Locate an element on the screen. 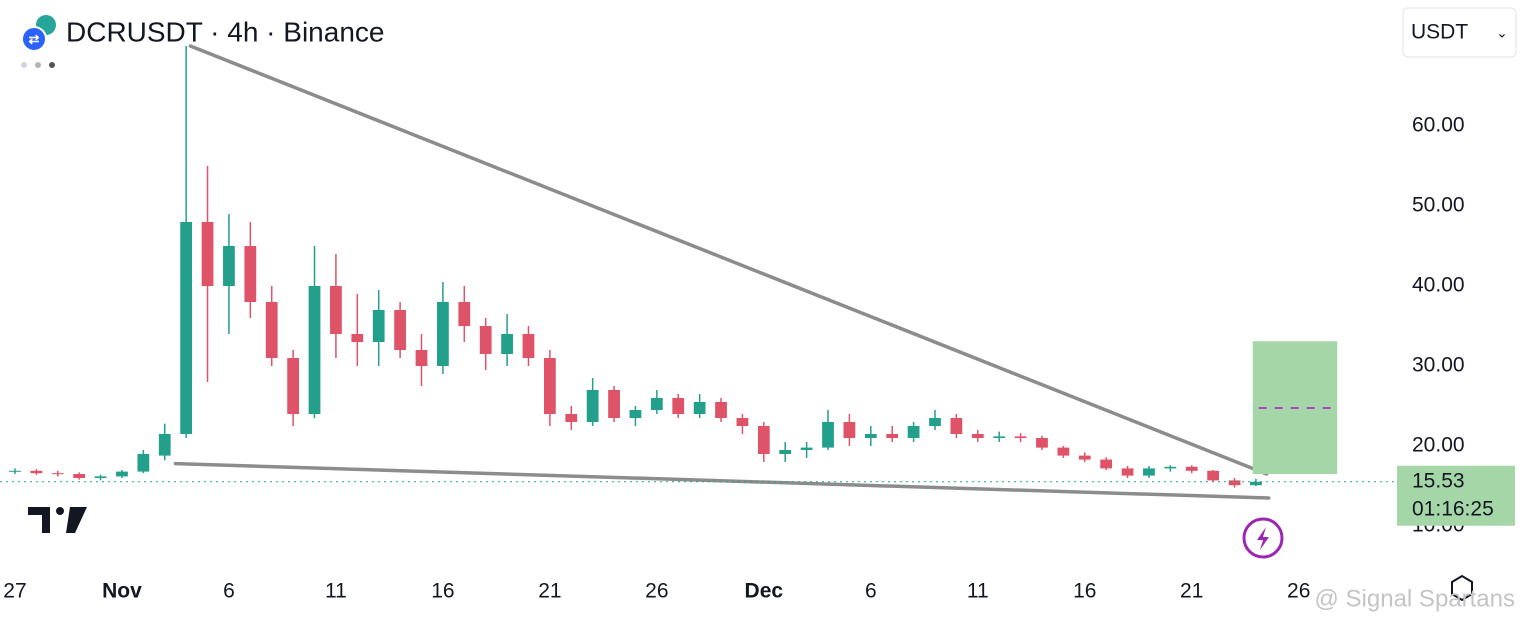 The width and height of the screenshot is (1525, 624). y-tick-label: 50.00 is located at coordinates (1438, 205).